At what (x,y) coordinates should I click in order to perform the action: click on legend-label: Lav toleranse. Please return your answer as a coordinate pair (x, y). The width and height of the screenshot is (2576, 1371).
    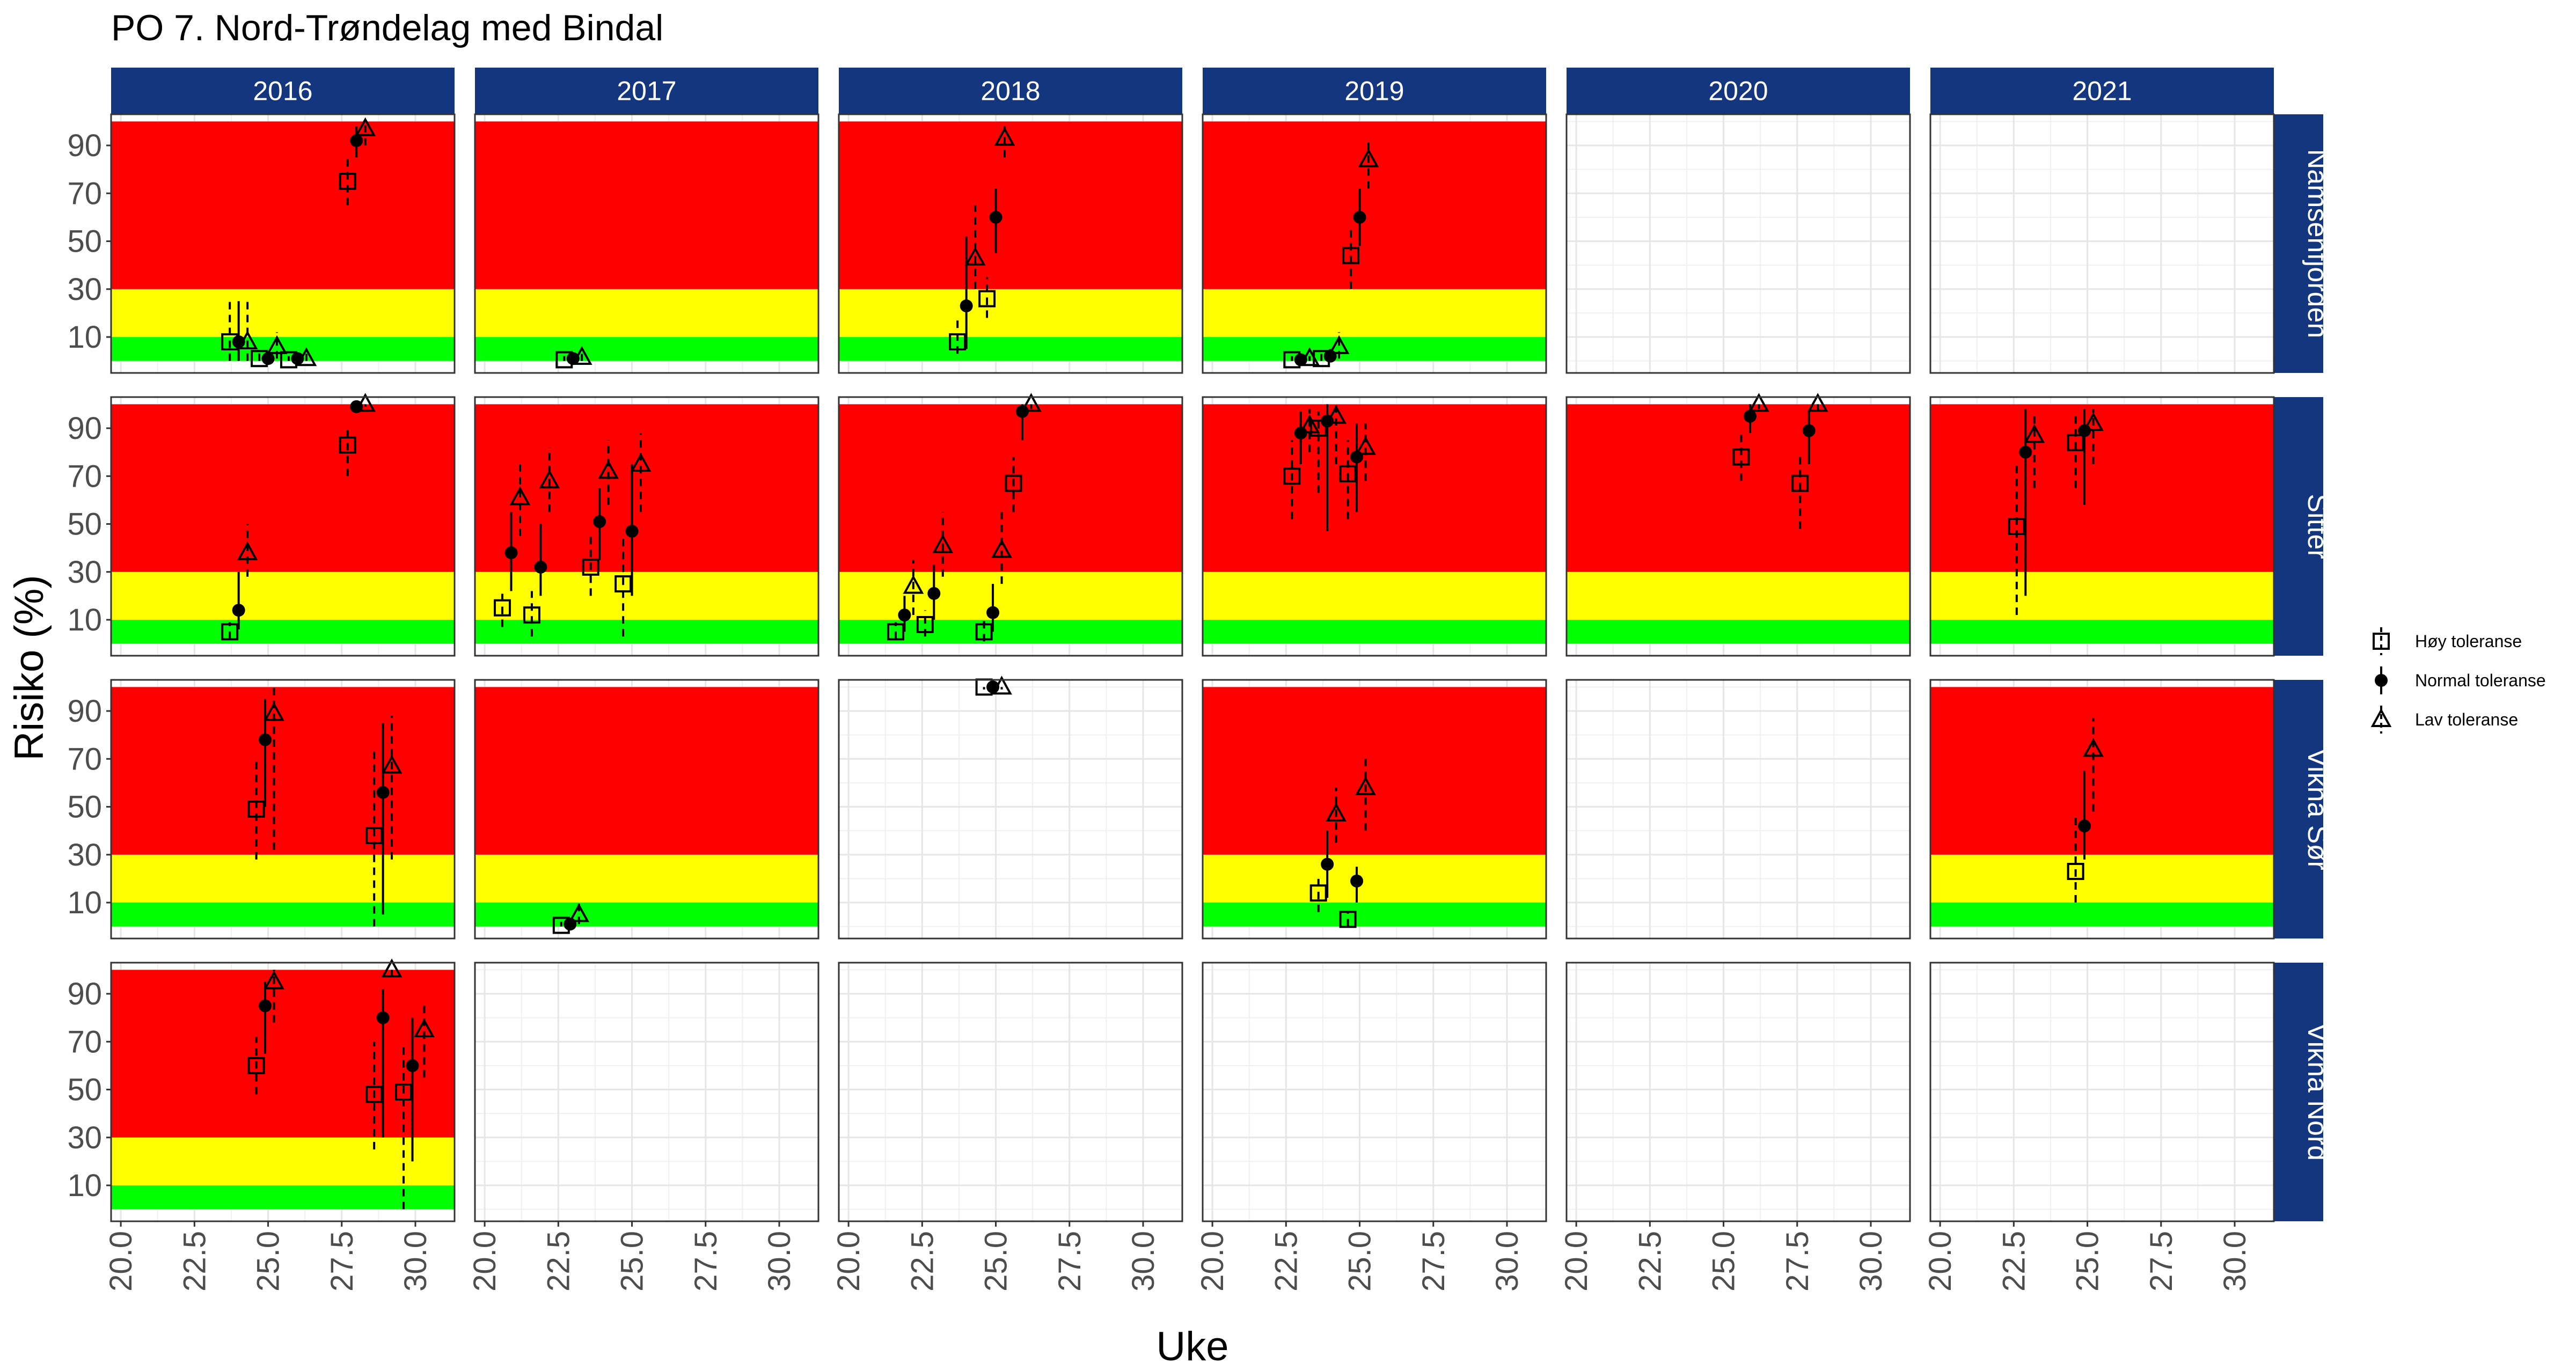
    Looking at the image, I should click on (2466, 719).